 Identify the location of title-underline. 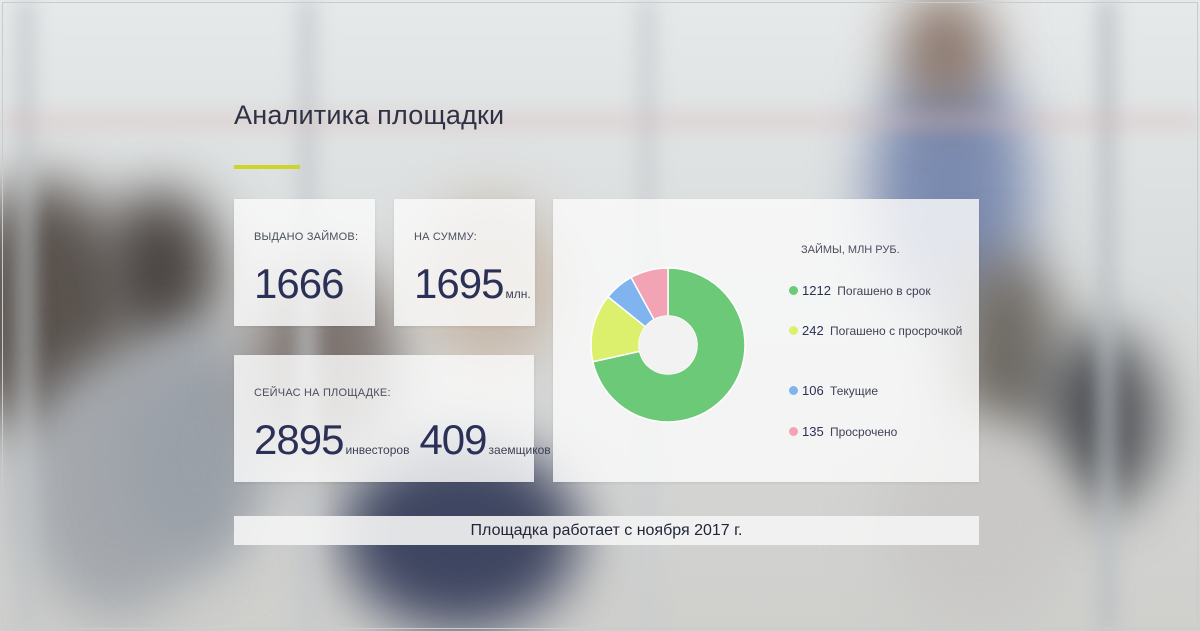
(267, 167).